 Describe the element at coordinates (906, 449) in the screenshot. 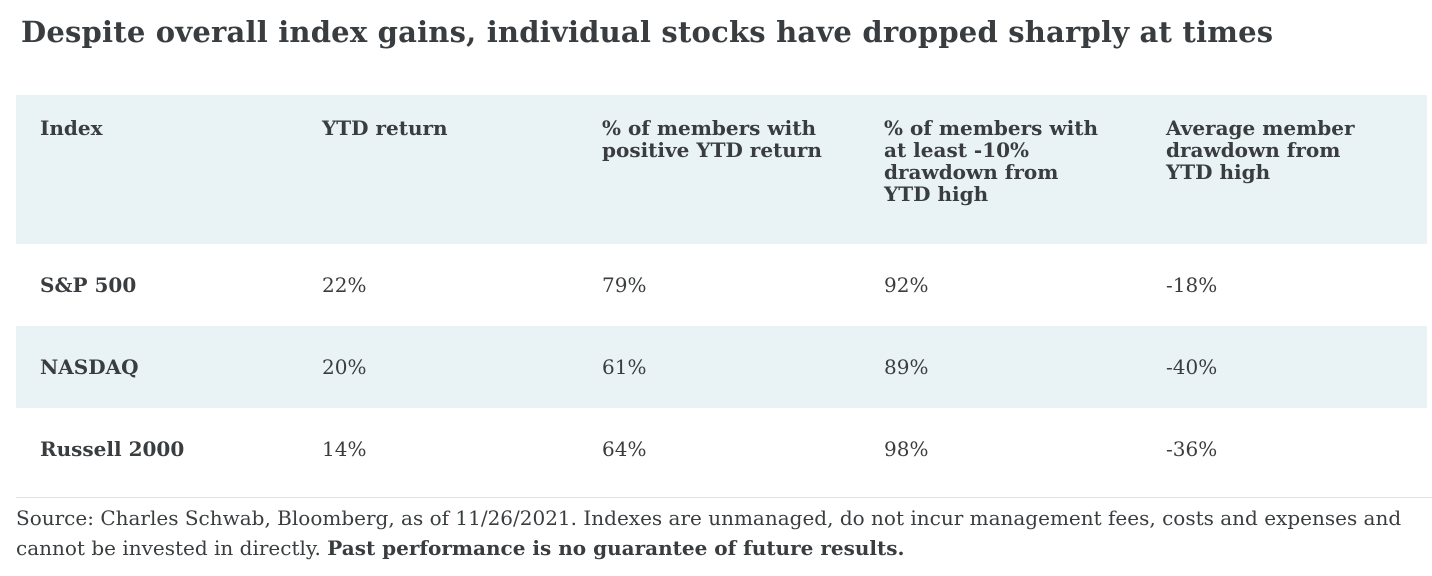

I see `pct-drawdown-cell: 98%` at that location.